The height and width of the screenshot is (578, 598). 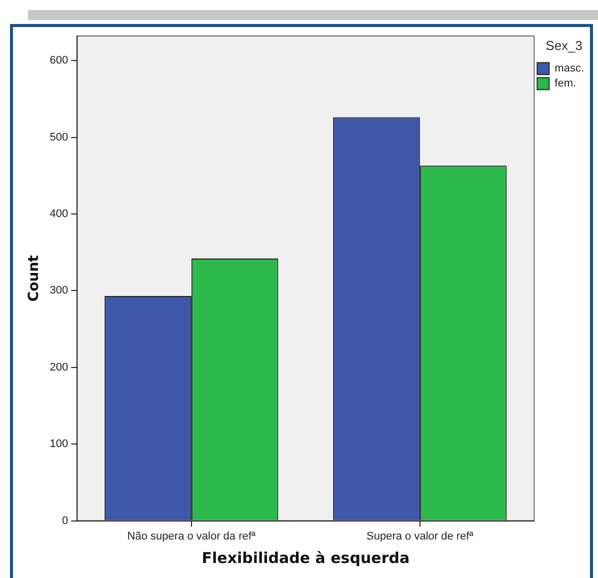 What do you see at coordinates (59, 290) in the screenshot?
I see `y-tick-label: 300` at bounding box center [59, 290].